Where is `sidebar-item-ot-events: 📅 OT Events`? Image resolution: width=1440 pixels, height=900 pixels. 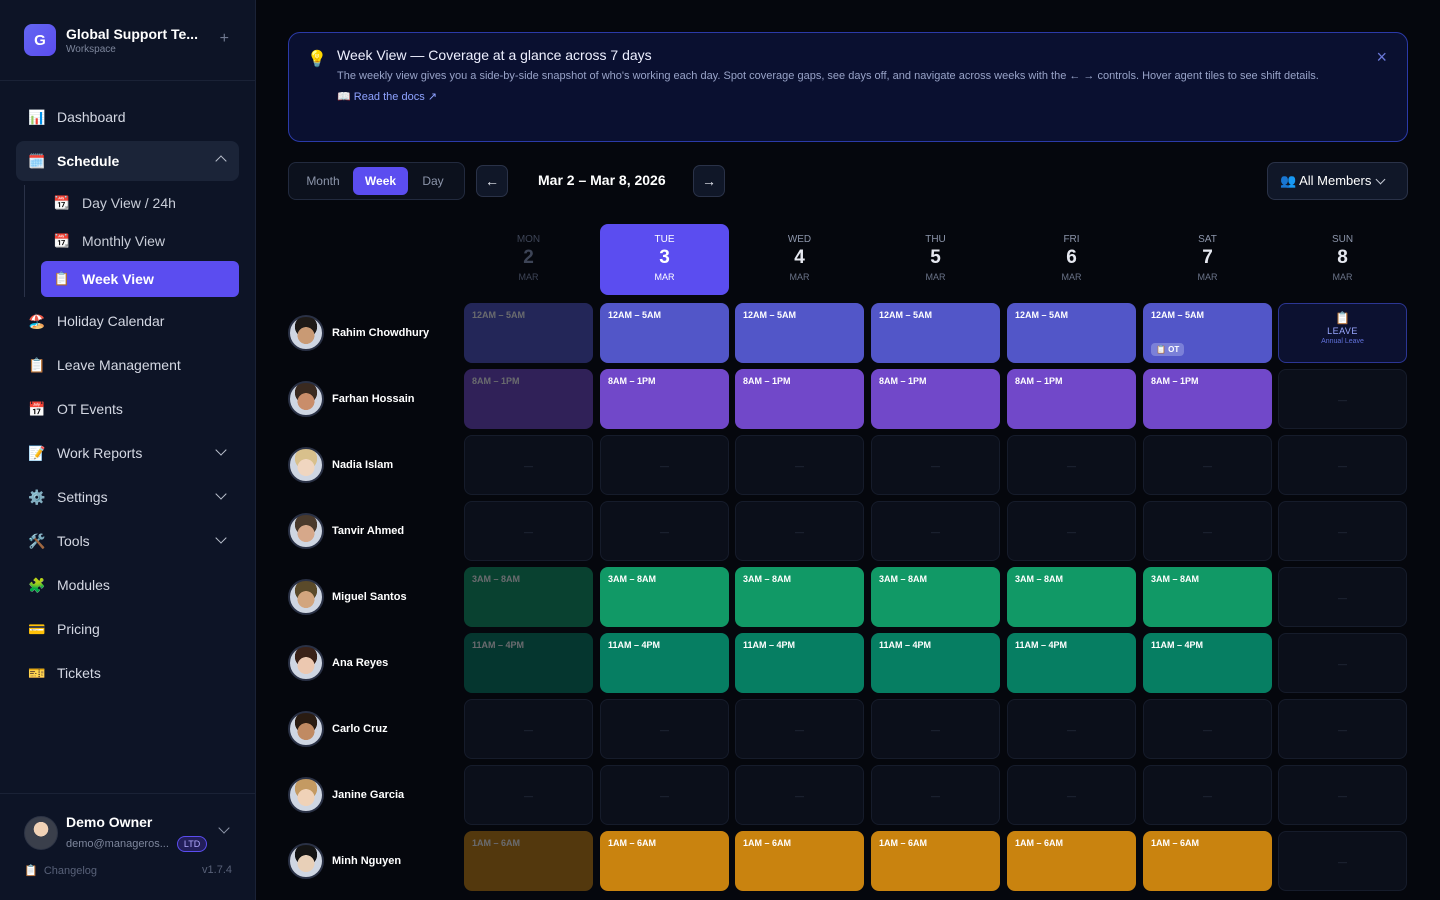 sidebar-item-ot-events: 📅 OT Events is located at coordinates (127, 409).